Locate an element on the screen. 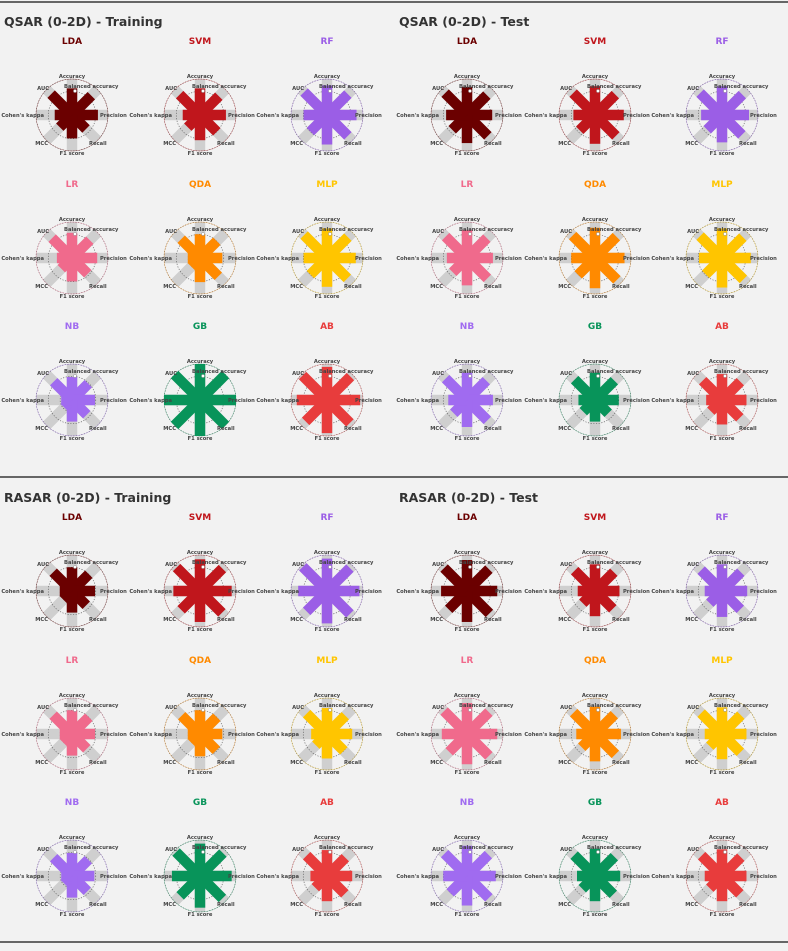 The height and width of the screenshot is (951, 788). chart-model-title: LR is located at coordinates (72, 185).